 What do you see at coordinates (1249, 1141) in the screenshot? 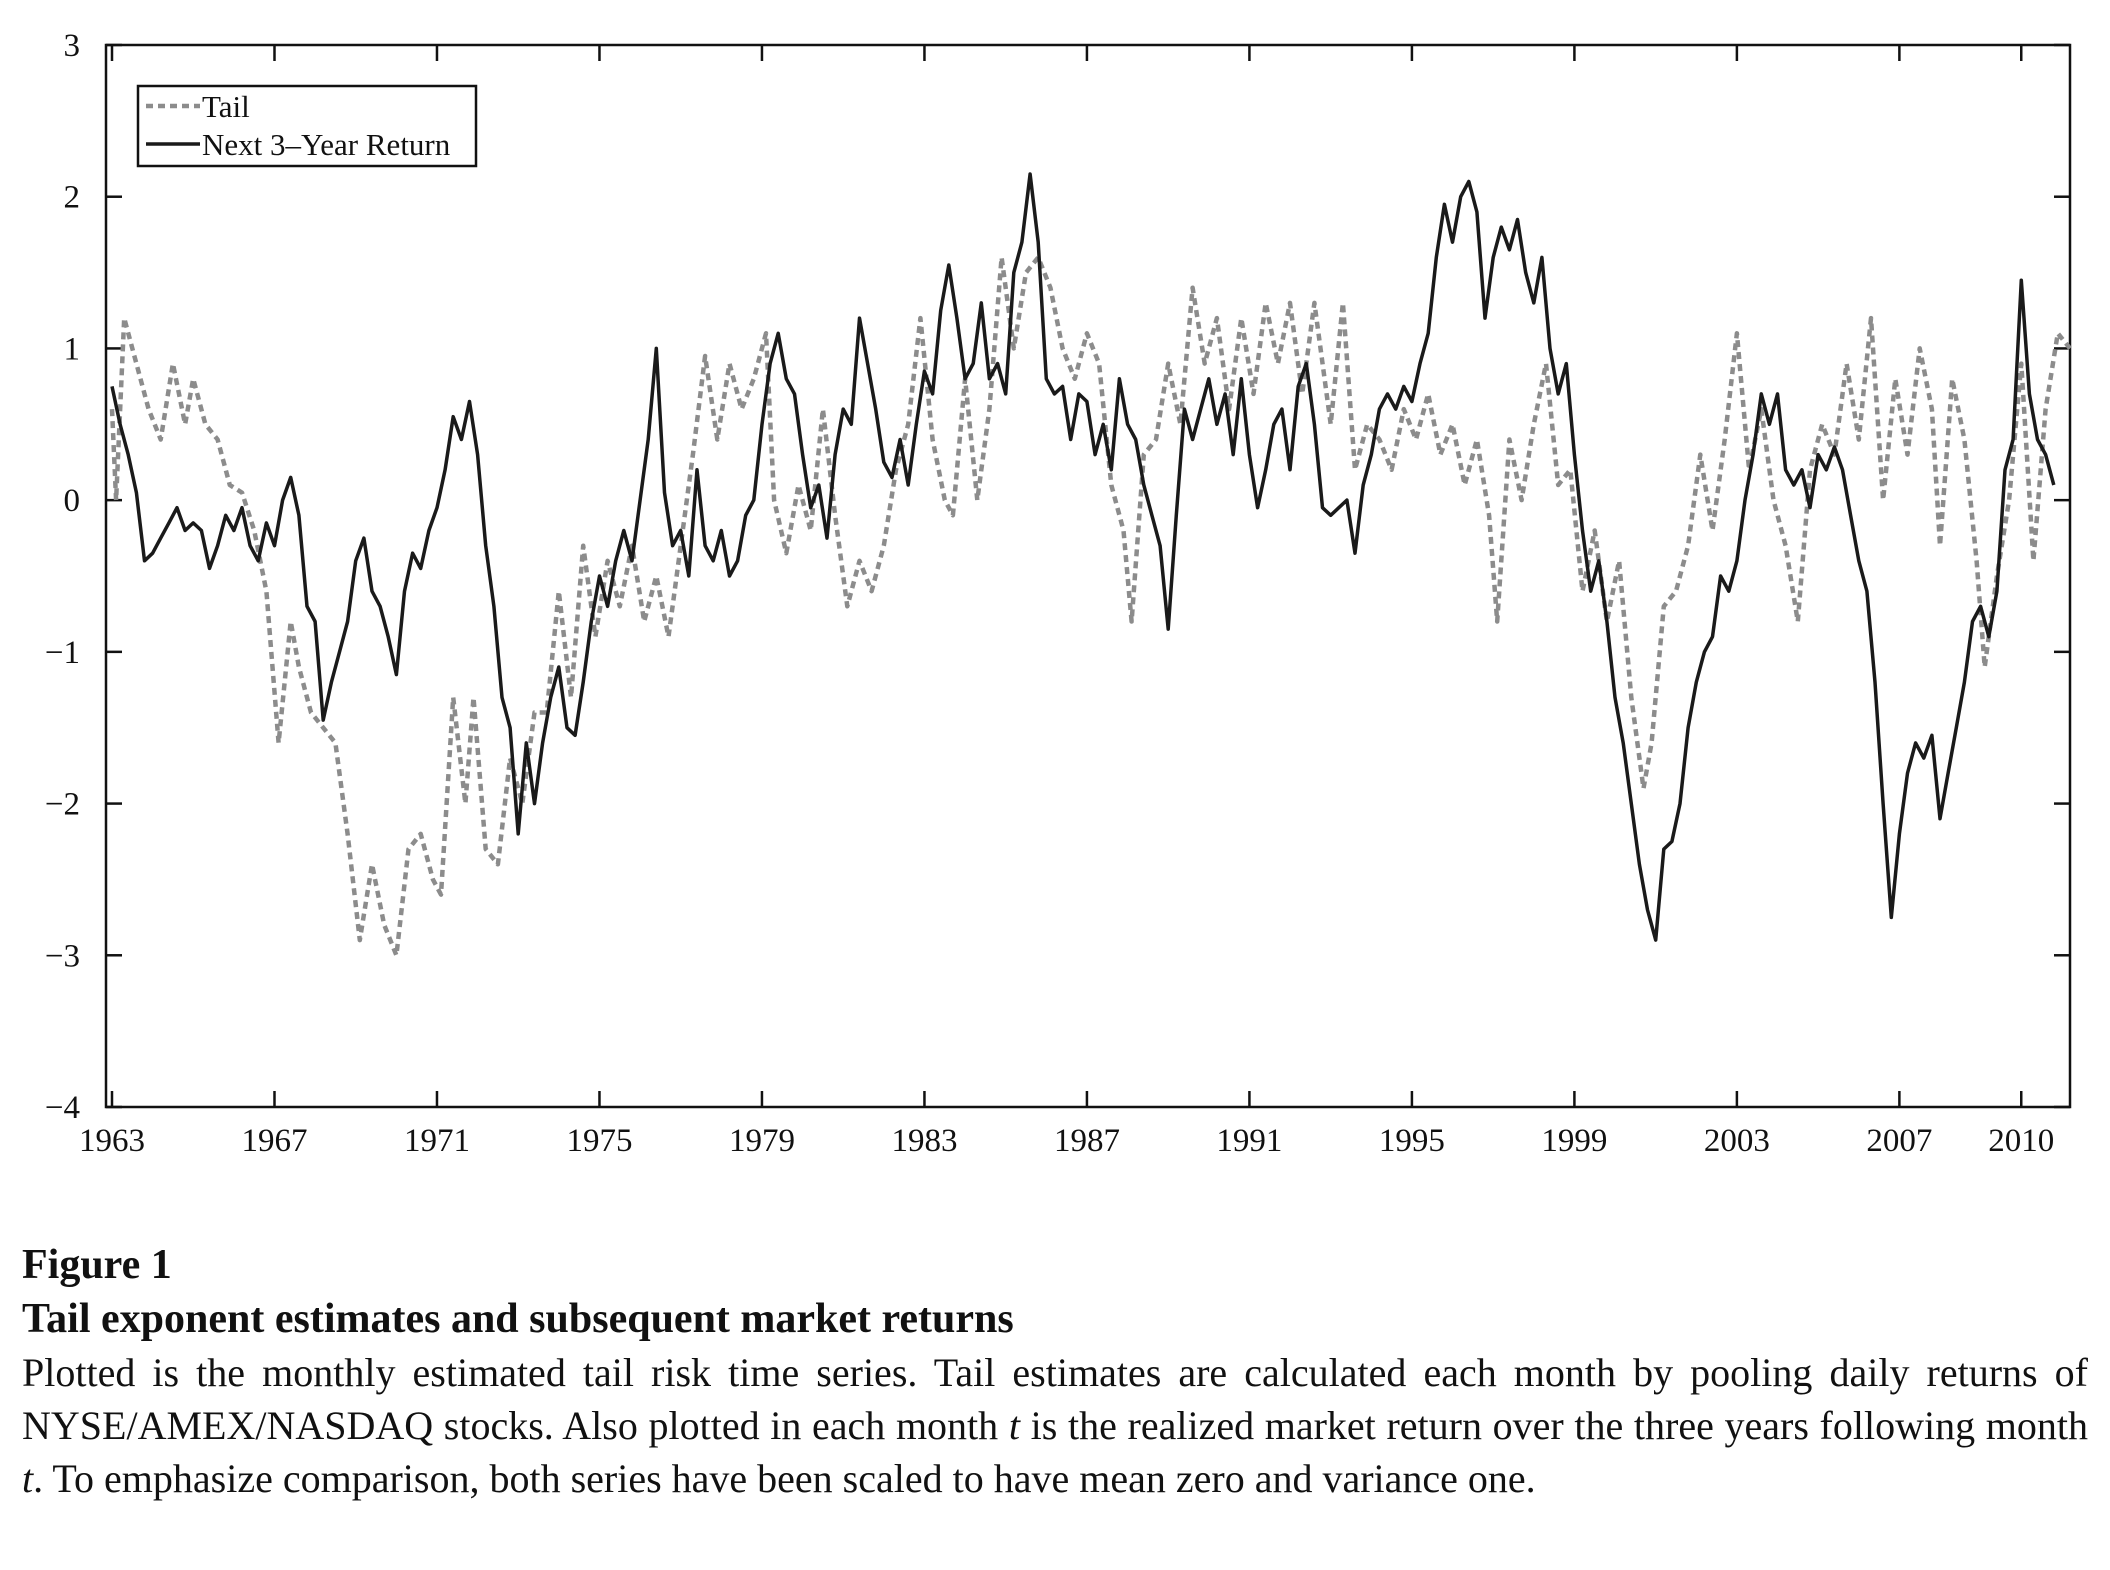
I see `x-tick-label: 1991` at bounding box center [1249, 1141].